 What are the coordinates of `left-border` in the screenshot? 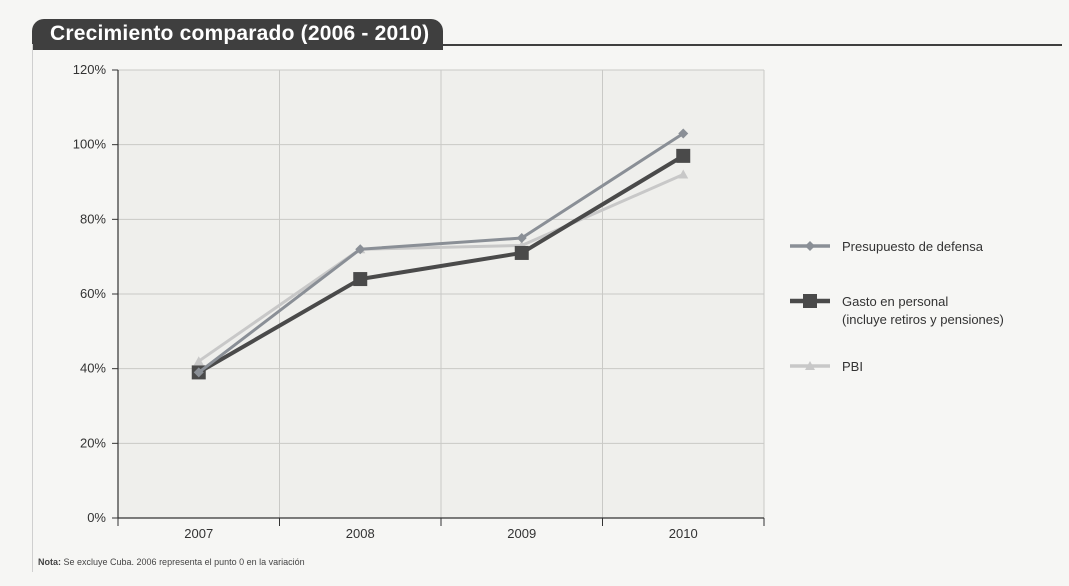 It's located at (32, 308).